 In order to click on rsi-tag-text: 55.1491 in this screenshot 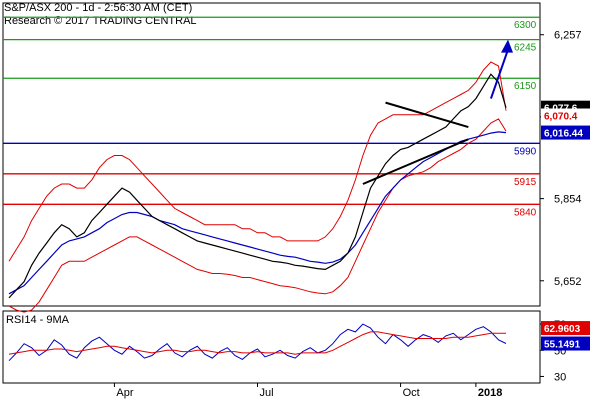, I will do `click(562, 345)`.